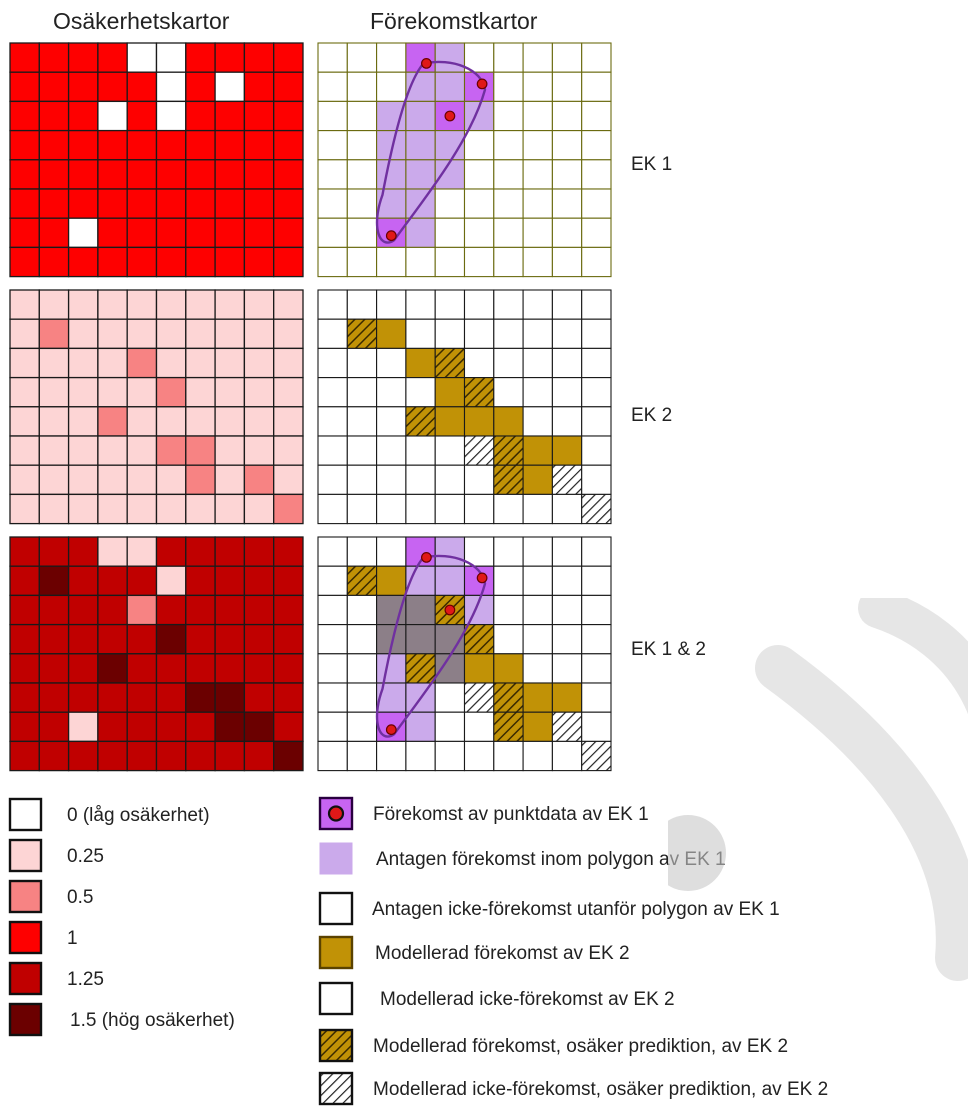  What do you see at coordinates (152, 1020) in the screenshot?
I see `uncertainty-legend-label: 1.5 (hög osäkerhet)` at bounding box center [152, 1020].